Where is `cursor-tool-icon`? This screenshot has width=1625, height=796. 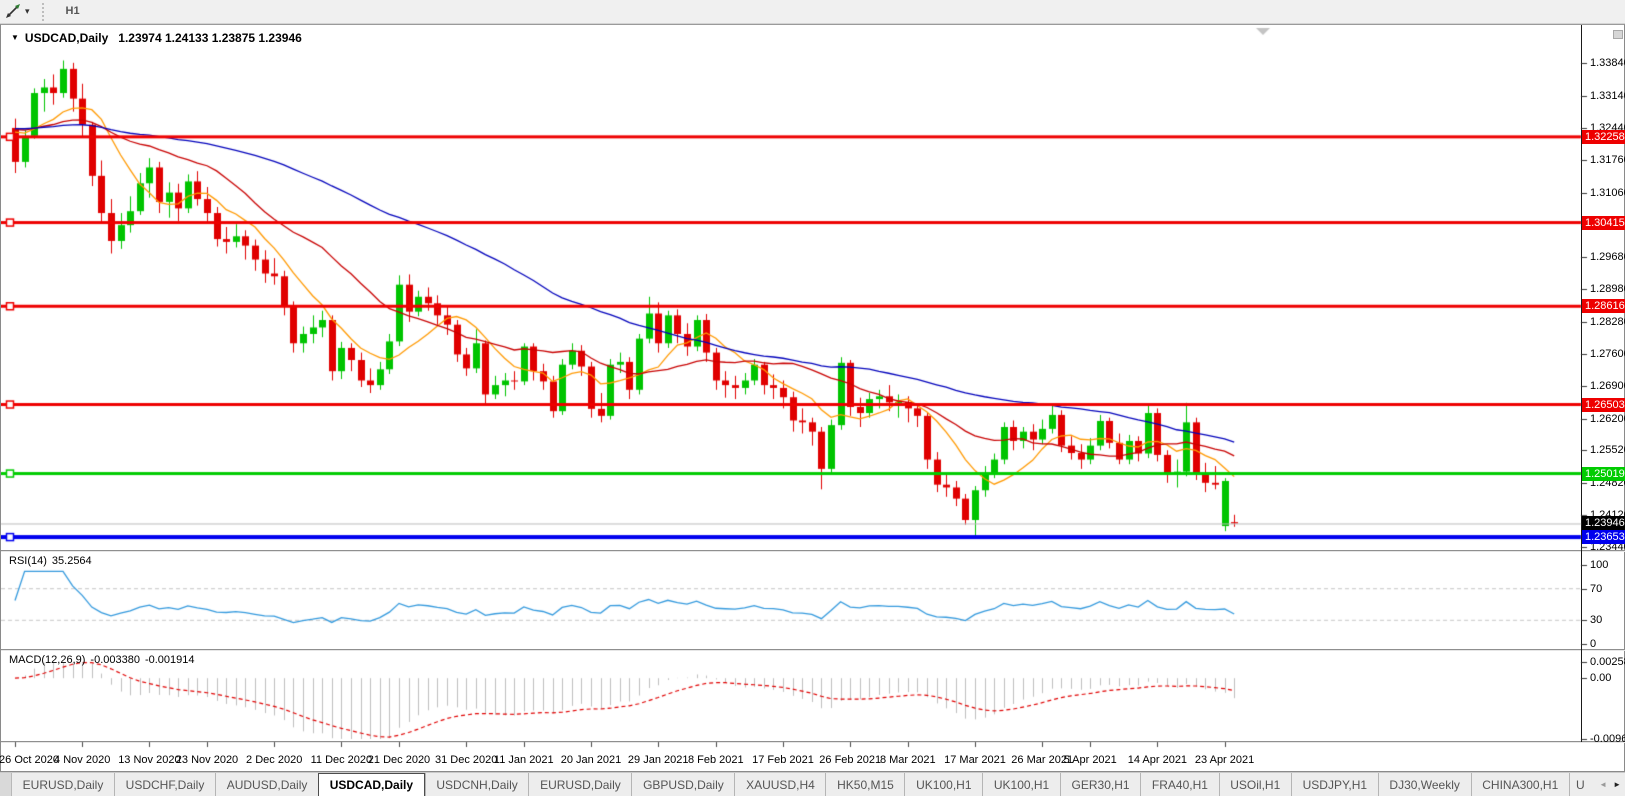 cursor-tool-icon is located at coordinates (13, 11).